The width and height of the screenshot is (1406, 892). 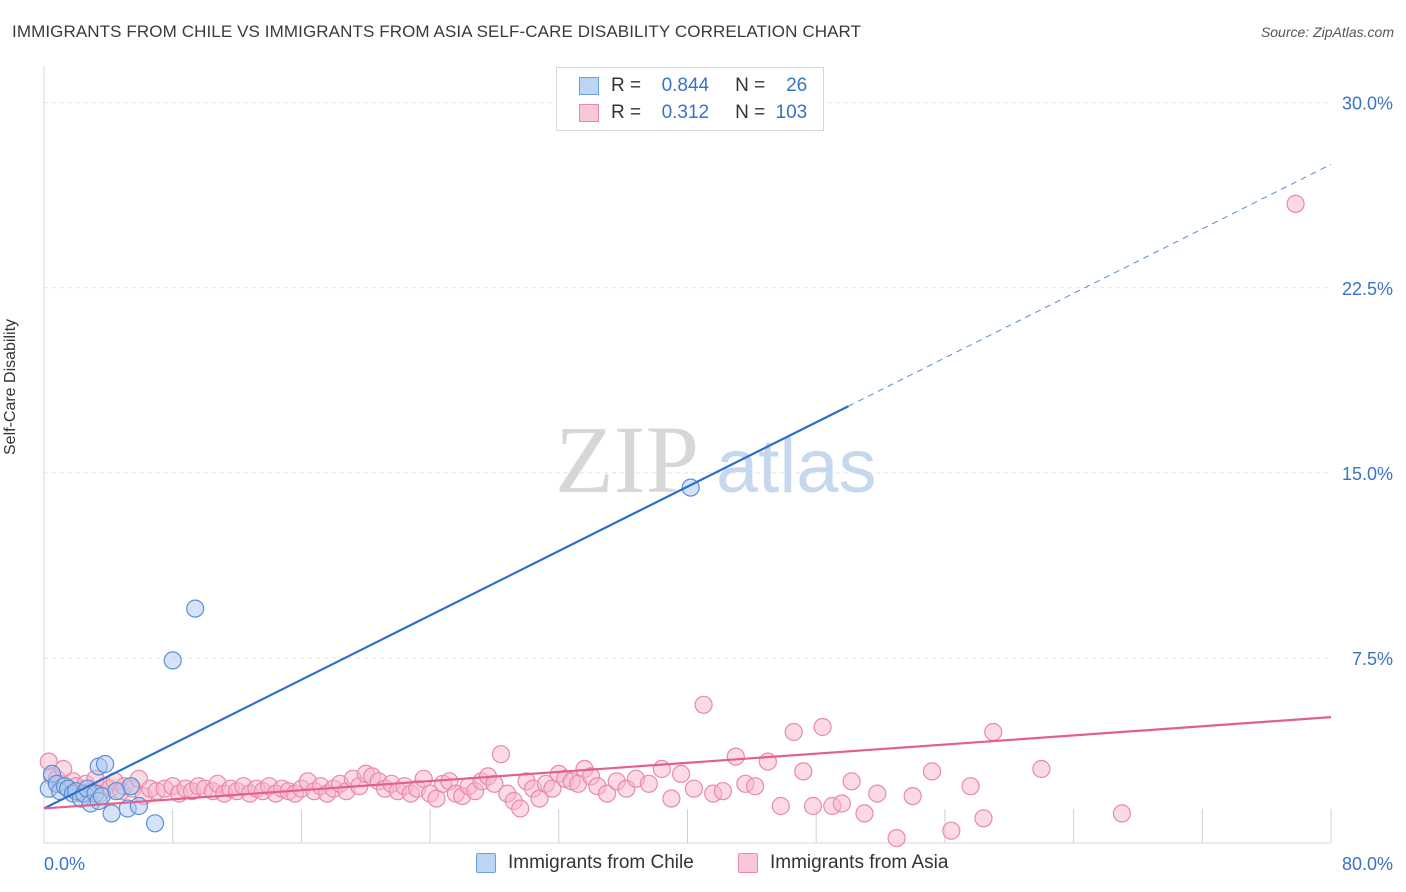 I want to click on stats-row-chile: R = 0.844 N = 26, so click(x=693, y=86).